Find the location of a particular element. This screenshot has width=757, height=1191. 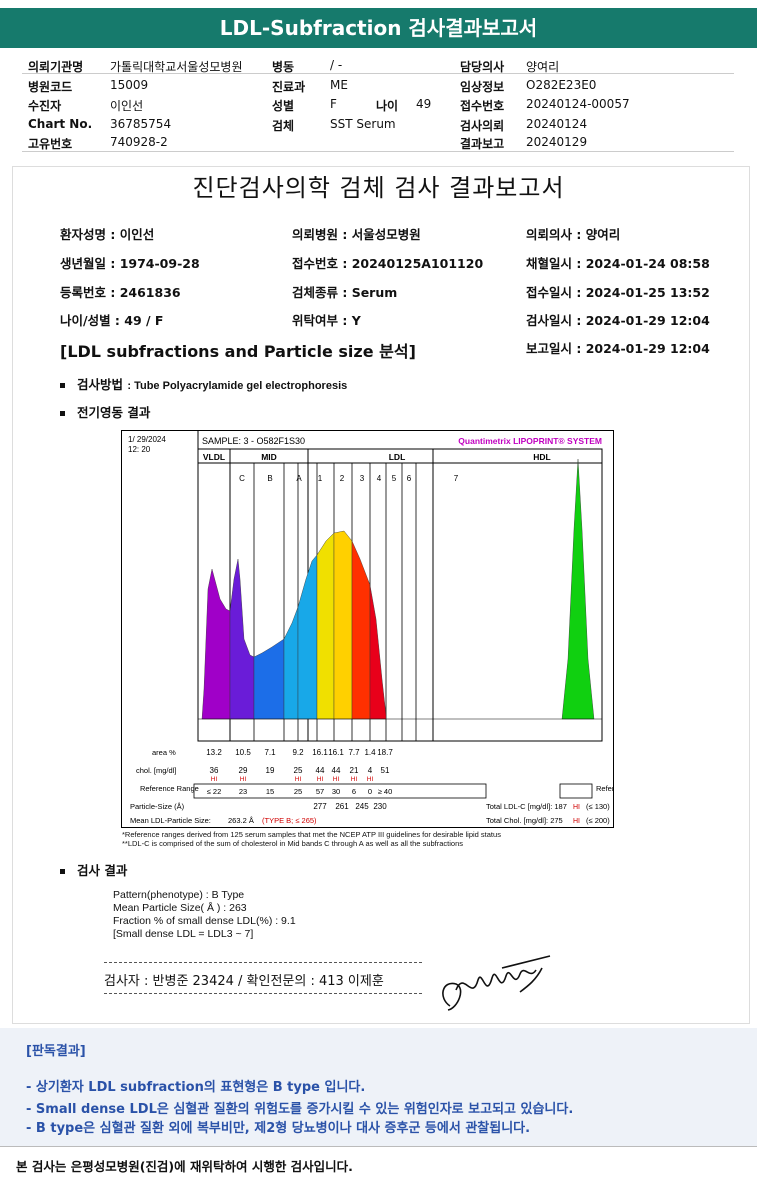

band-2-area is located at coordinates (343, 625).